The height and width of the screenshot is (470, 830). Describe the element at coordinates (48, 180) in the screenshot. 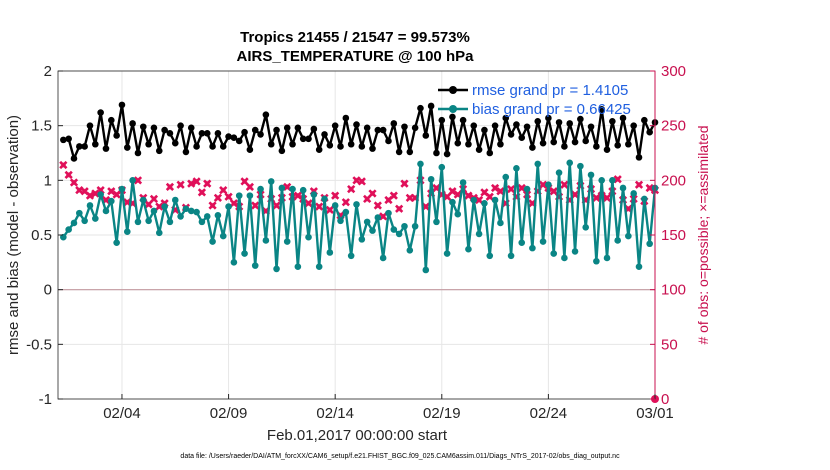

I see `y-tick-label-4: 1` at that location.